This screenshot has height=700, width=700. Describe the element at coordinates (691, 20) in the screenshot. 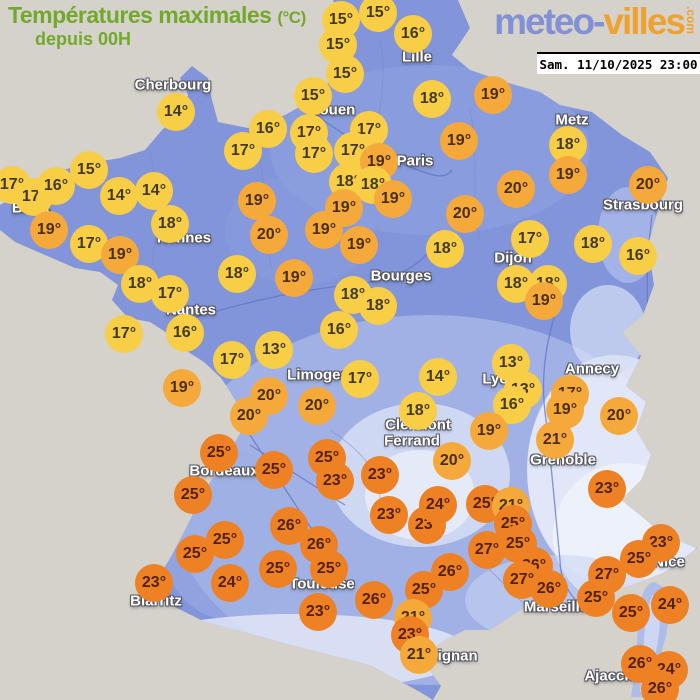

I see `logo-dotcom: .com` at that location.